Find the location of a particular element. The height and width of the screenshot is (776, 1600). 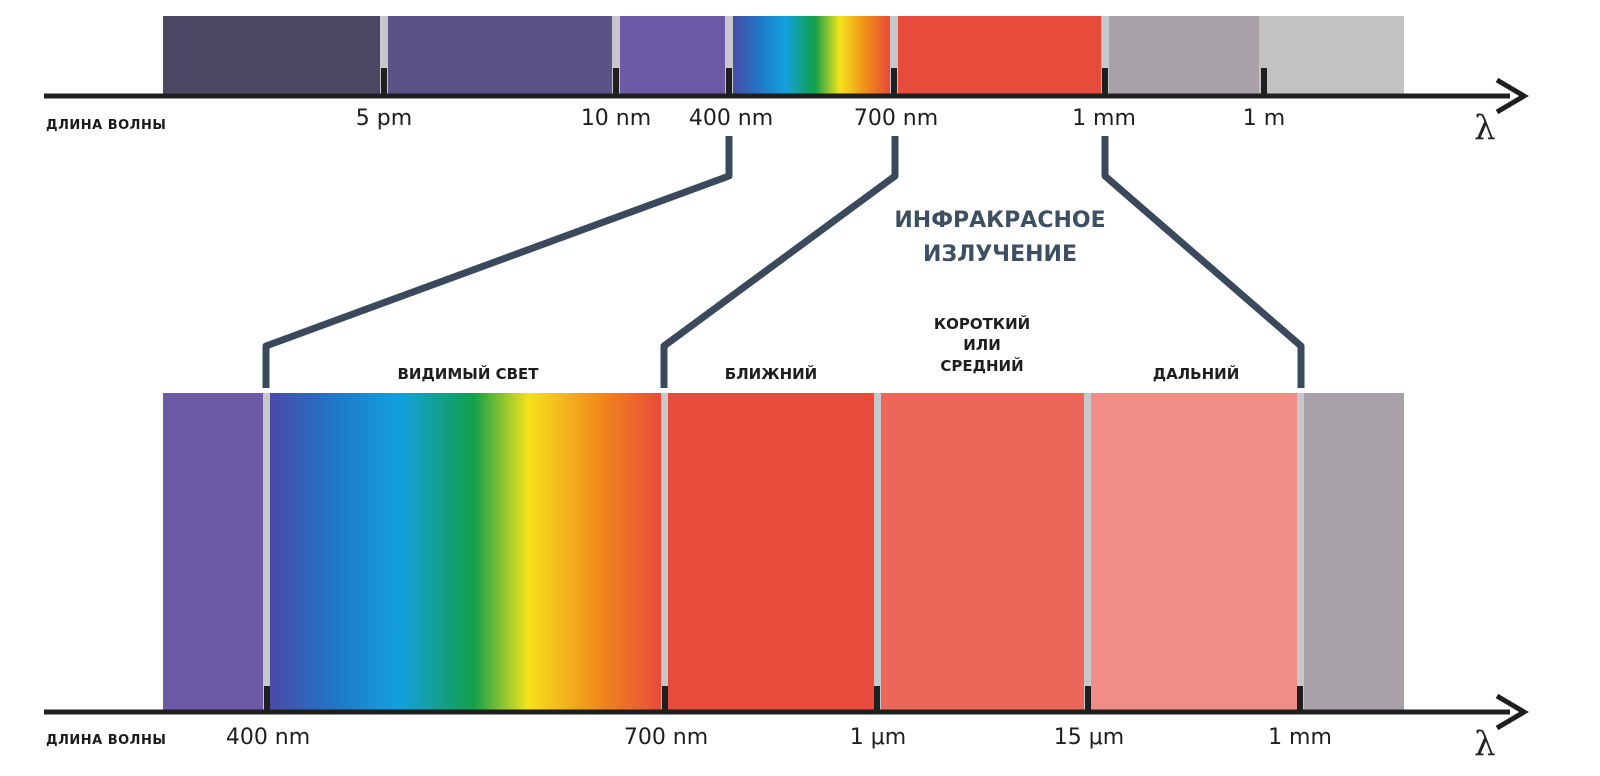

band-label-line: КОРОТКИЙ is located at coordinates (982, 324).